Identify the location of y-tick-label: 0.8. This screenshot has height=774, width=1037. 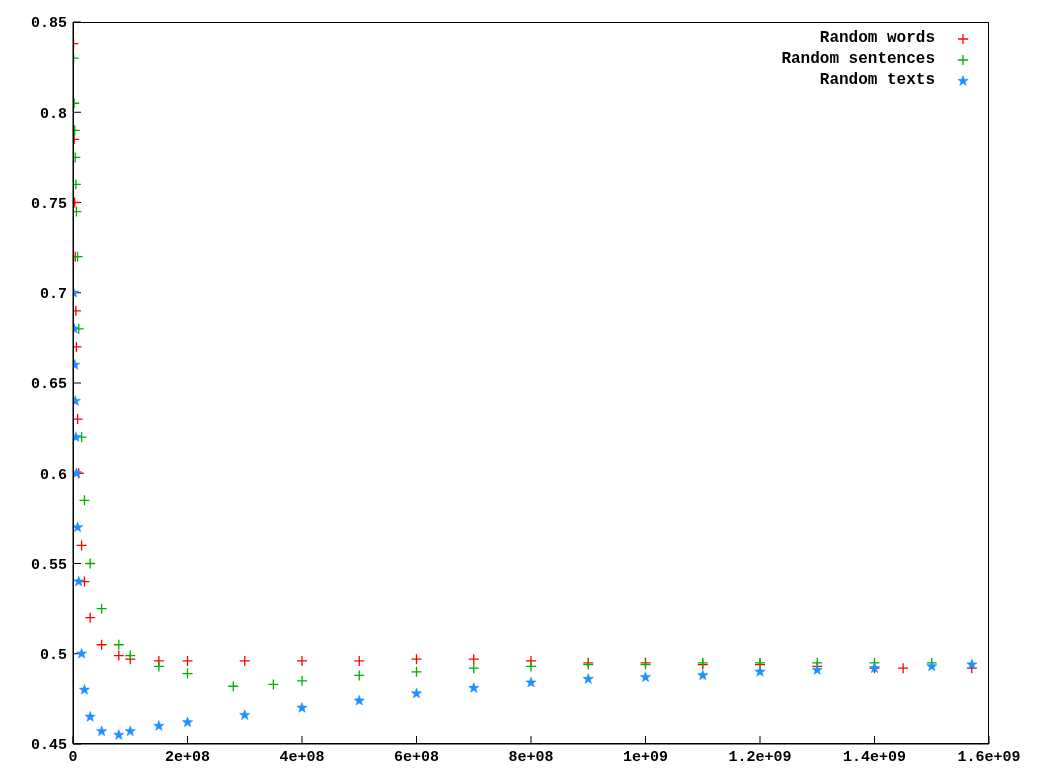
(53, 114).